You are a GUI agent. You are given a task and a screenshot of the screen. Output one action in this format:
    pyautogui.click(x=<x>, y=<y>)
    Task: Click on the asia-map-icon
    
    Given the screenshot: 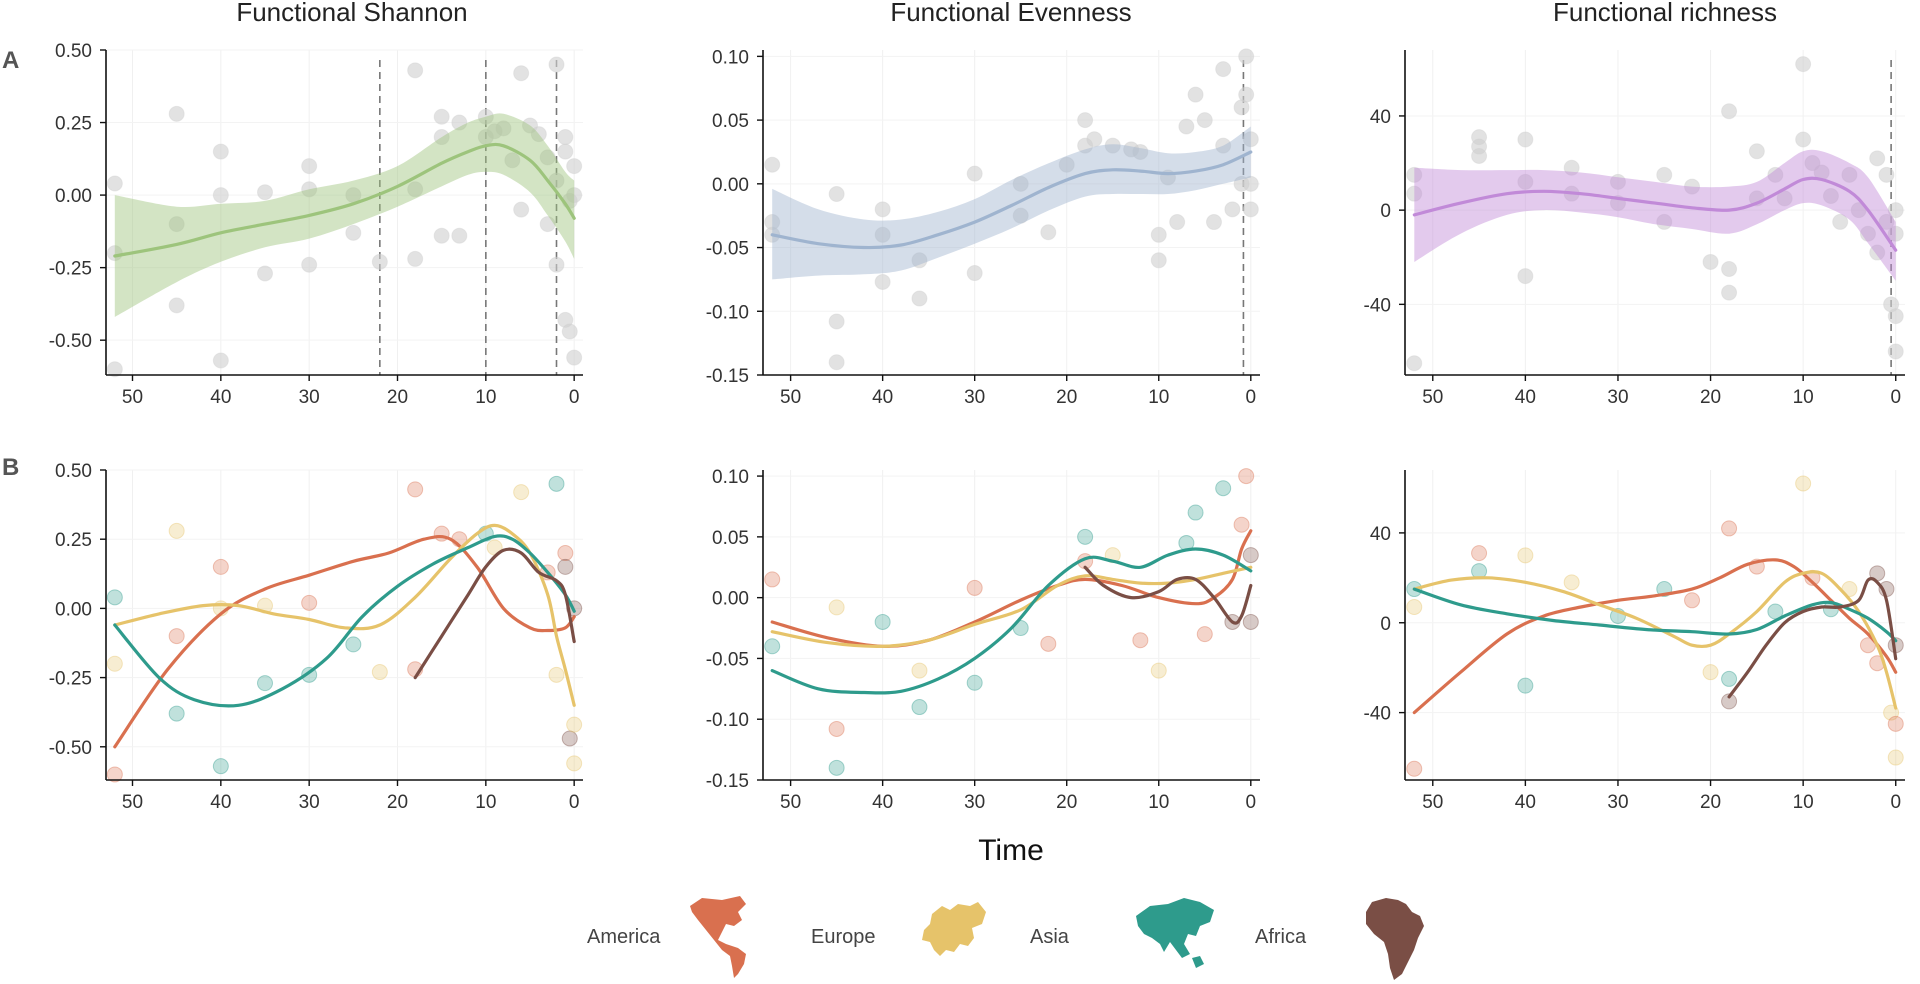 What is the action you would take?
    pyautogui.click(x=1175, y=933)
    